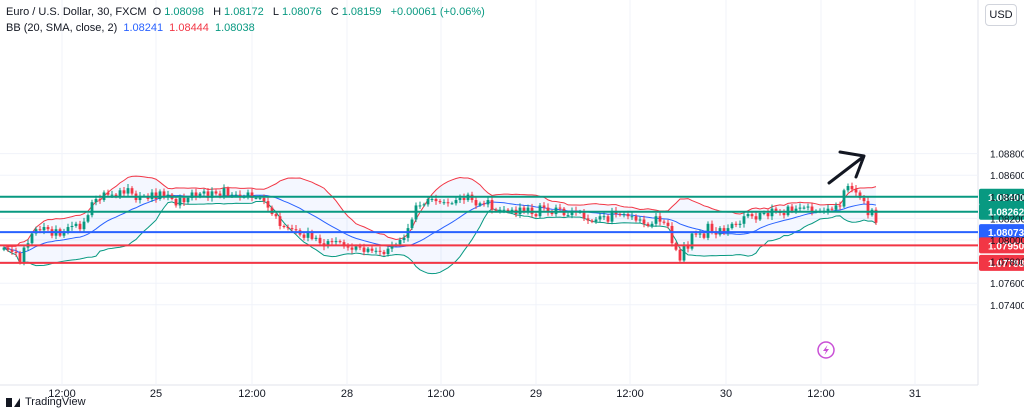  Describe the element at coordinates (234, 28) in the screenshot. I see `bb-lower-value: 1.08038` at that location.